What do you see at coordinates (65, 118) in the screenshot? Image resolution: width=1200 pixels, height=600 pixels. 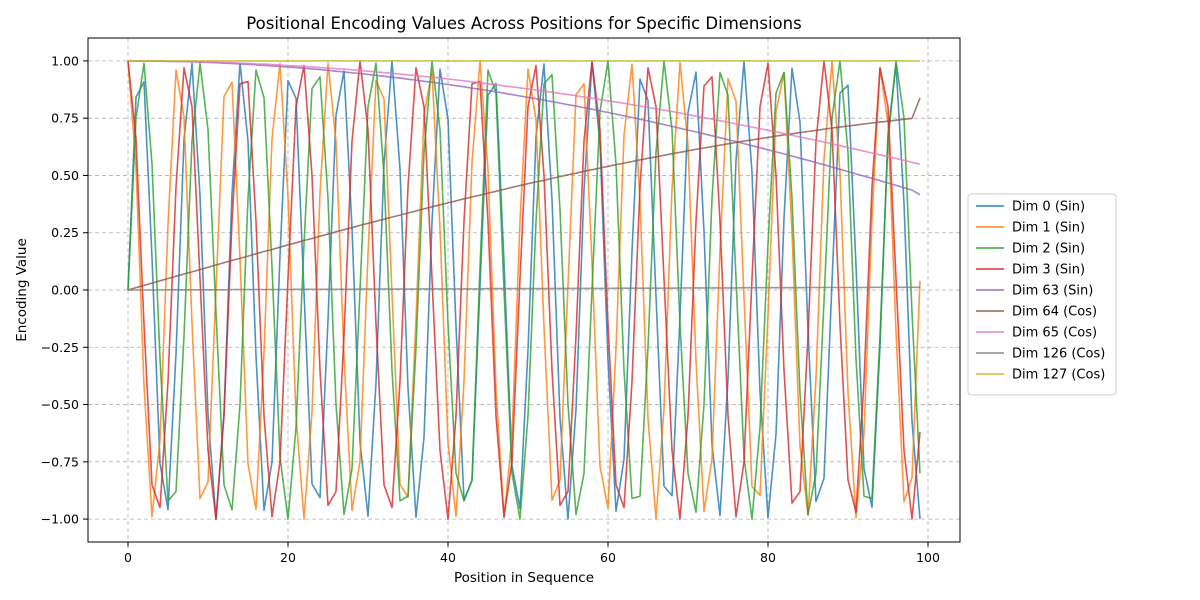 I see `y-tick-label: 0.75` at bounding box center [65, 118].